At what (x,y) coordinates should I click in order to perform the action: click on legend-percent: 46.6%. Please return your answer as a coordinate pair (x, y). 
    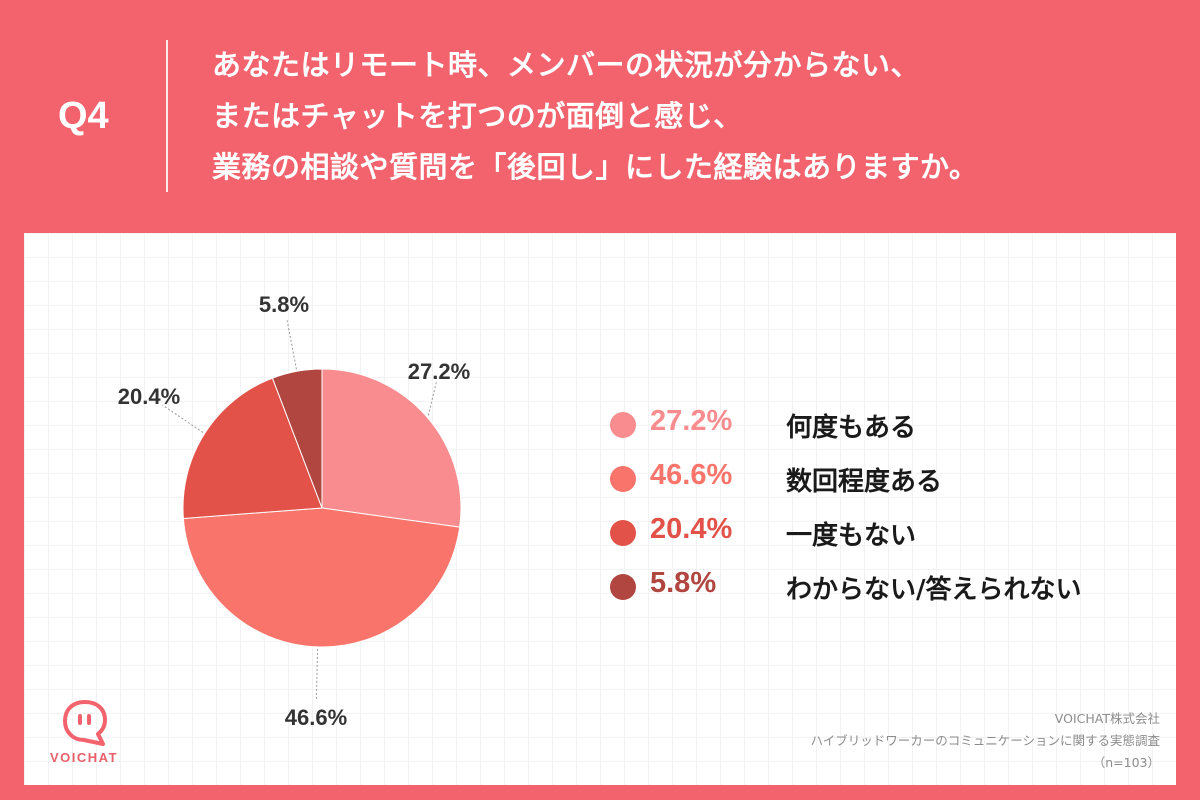
    Looking at the image, I should click on (691, 475).